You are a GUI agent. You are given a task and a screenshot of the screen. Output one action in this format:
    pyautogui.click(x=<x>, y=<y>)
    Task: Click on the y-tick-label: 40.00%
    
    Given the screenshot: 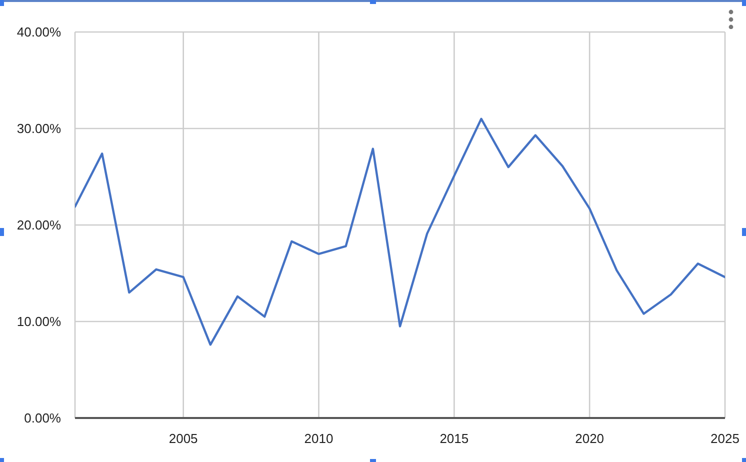 What is the action you would take?
    pyautogui.click(x=39, y=32)
    